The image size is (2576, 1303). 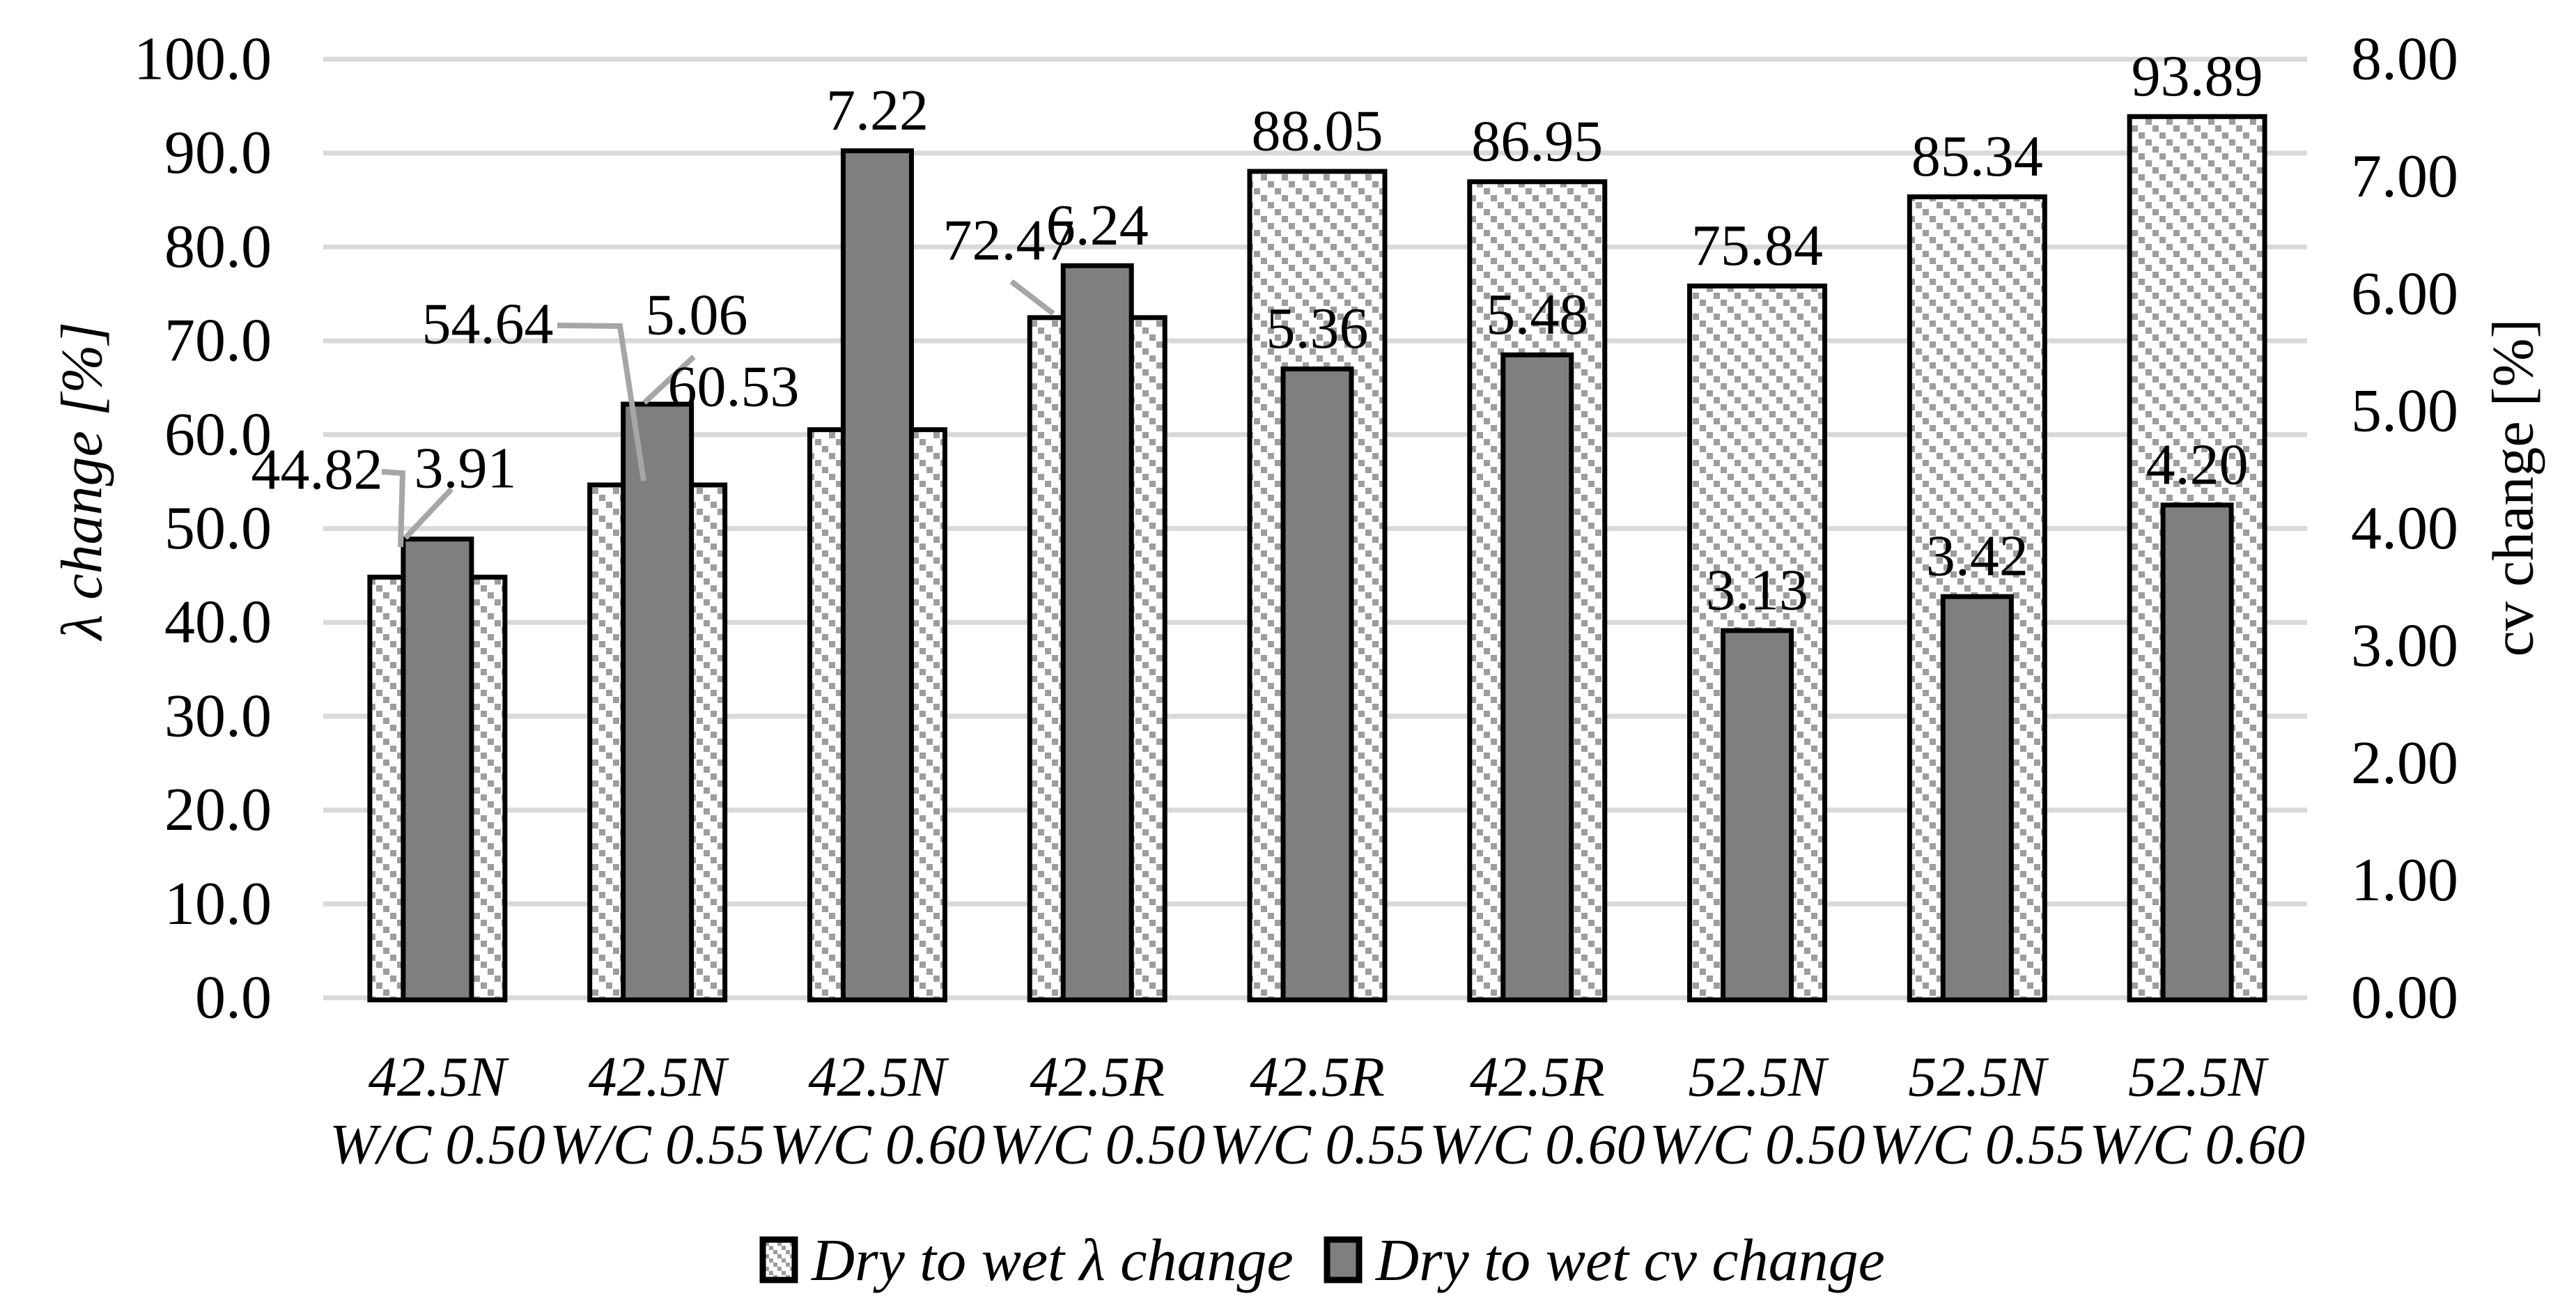 I want to click on left-tick-90.0: 90.0, so click(x=218, y=153).